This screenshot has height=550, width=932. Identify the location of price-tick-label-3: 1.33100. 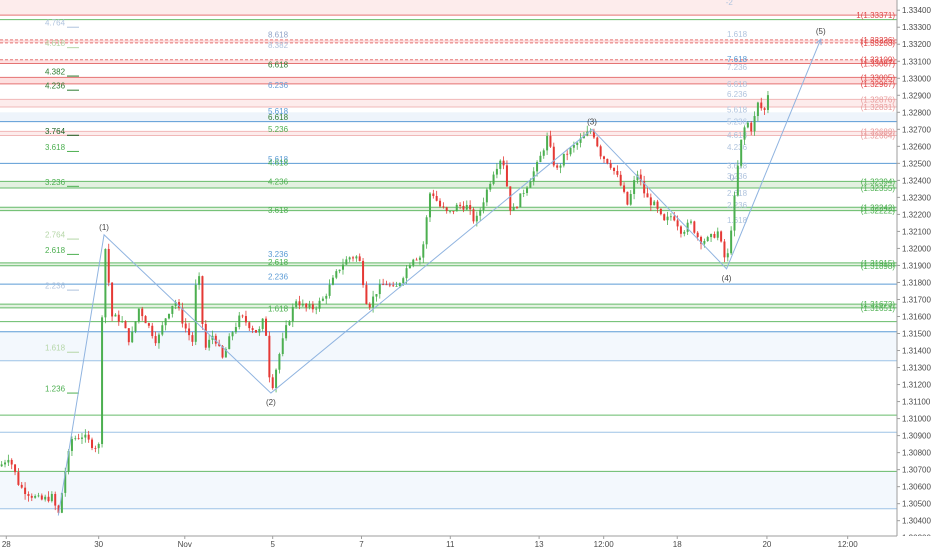
(916, 61).